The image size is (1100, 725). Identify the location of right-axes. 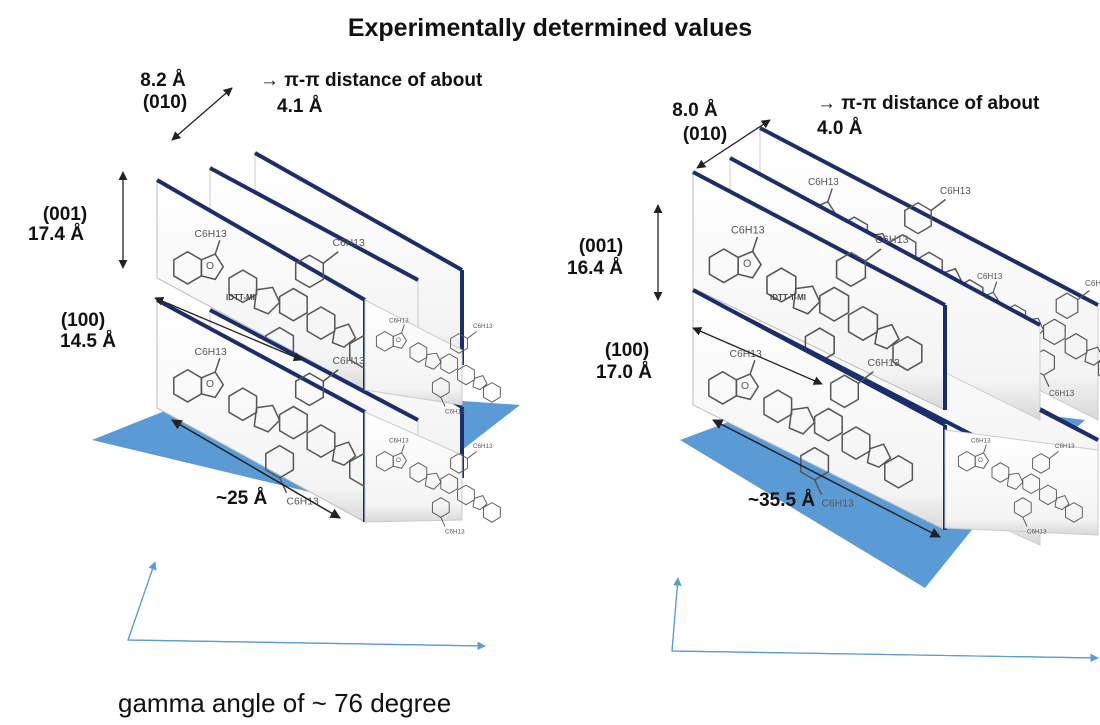
(885, 618).